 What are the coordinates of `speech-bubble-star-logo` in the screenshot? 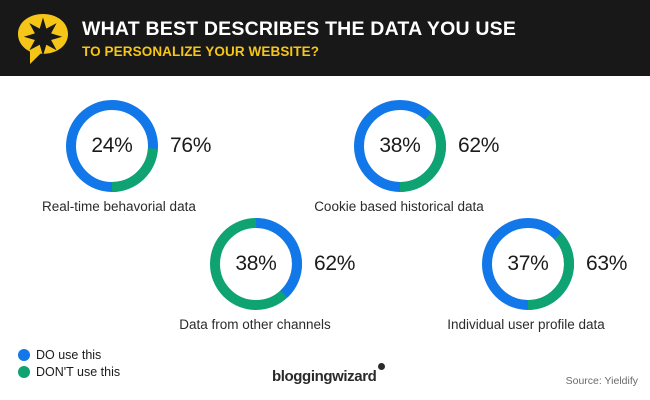 It's located at (43, 39).